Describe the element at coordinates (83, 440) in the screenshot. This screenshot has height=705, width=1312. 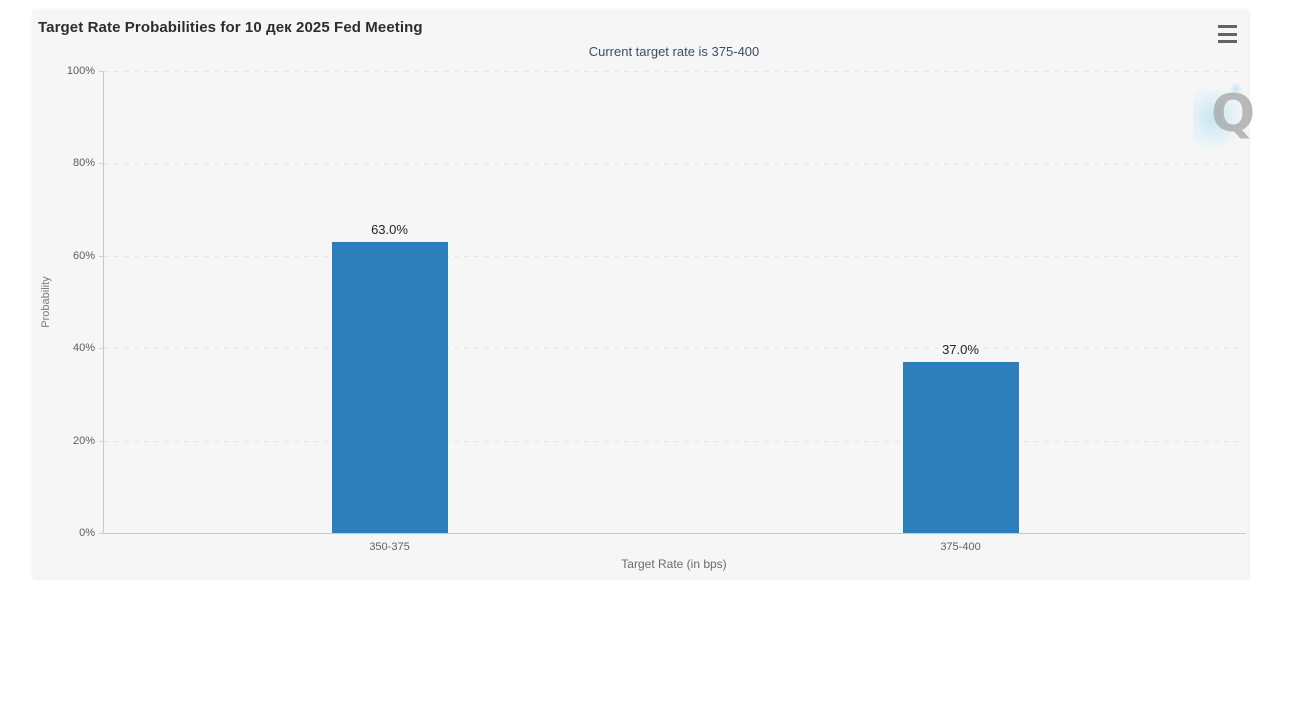
I see `y-axis-tick-label: 20%` at that location.